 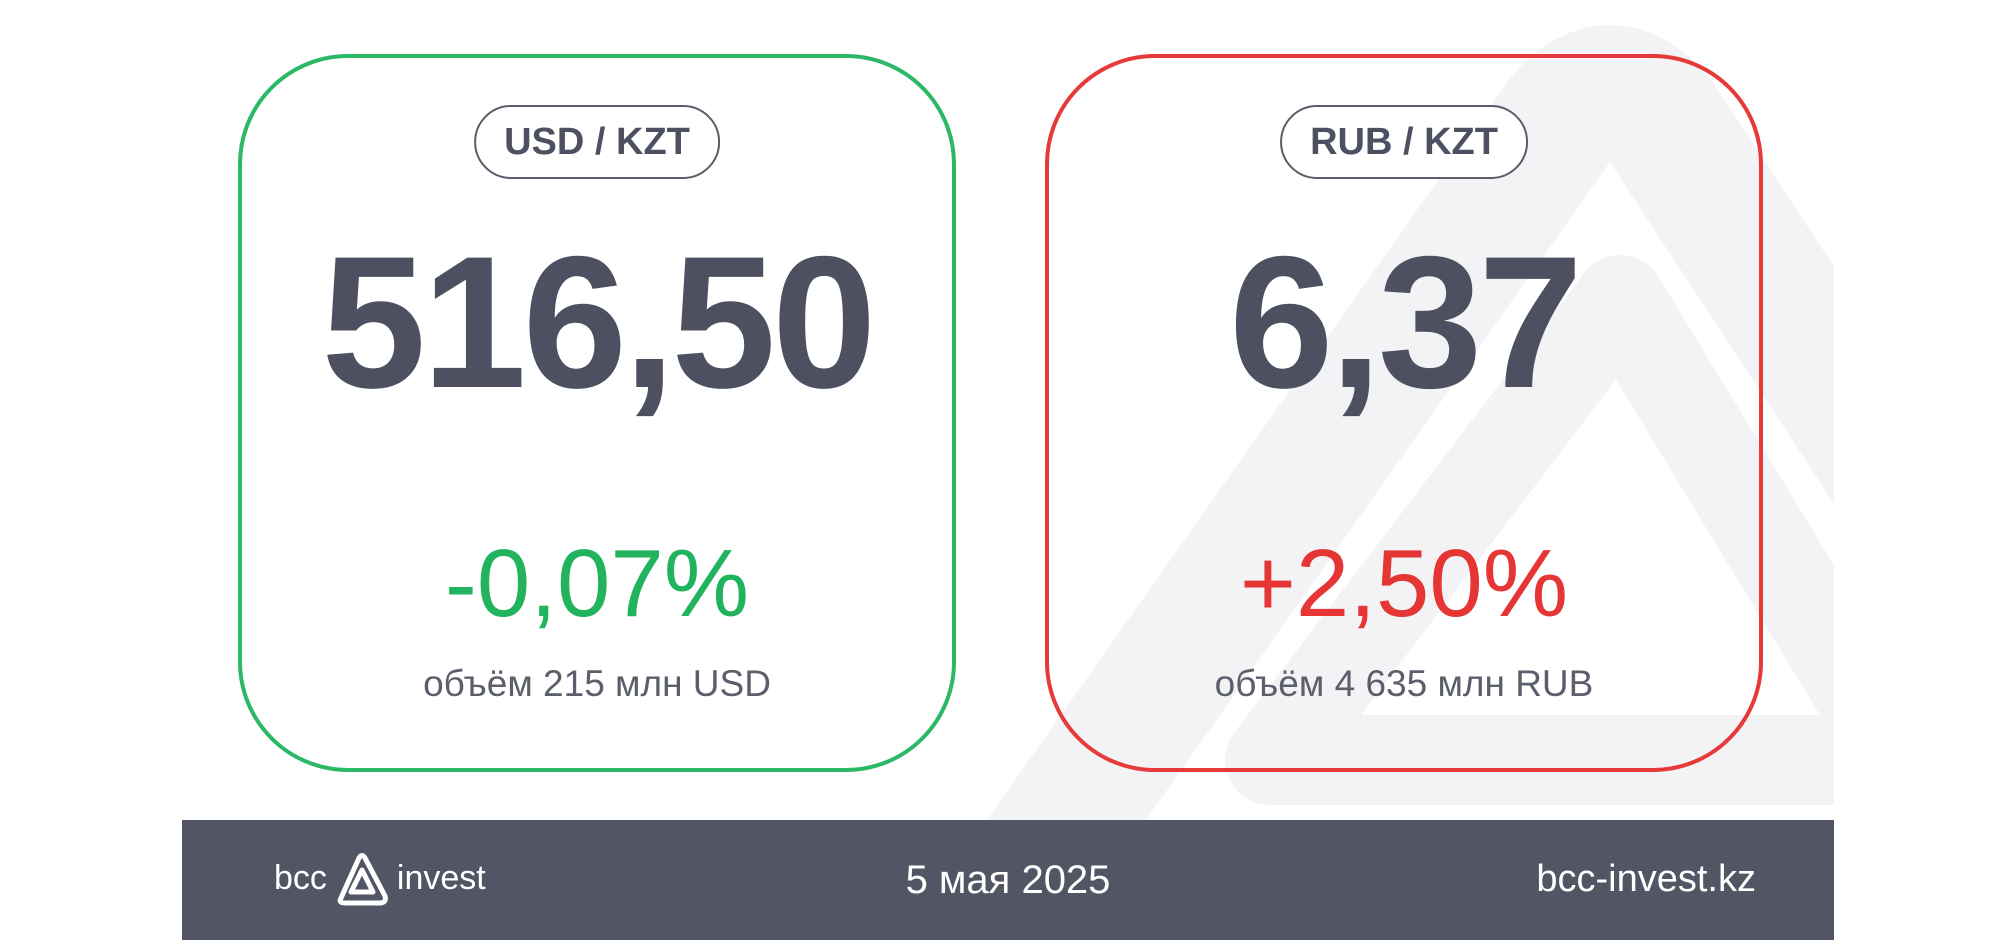 I want to click on bcc-invest-logo: bcc invest, so click(x=380, y=878).